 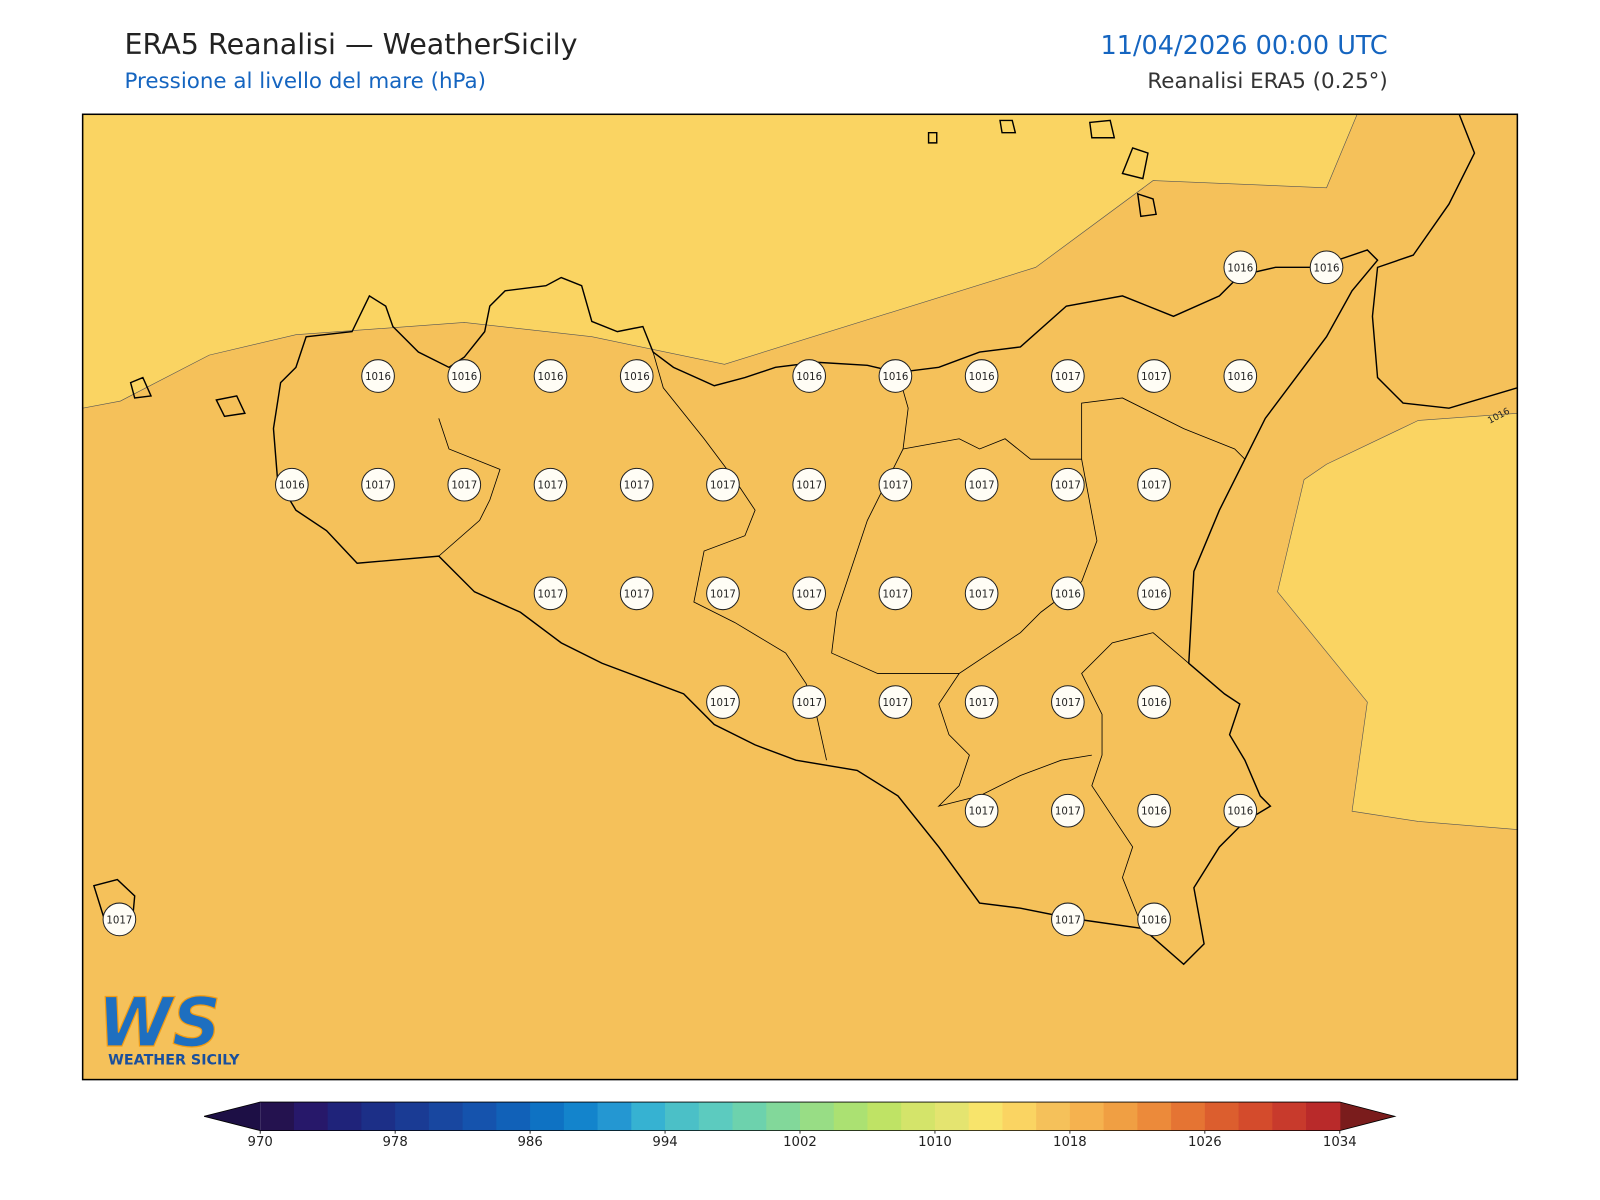 I want to click on colorbar: 970 978 986 994 1002 1010 1018 1026 1034, so click(x=800, y=1125).